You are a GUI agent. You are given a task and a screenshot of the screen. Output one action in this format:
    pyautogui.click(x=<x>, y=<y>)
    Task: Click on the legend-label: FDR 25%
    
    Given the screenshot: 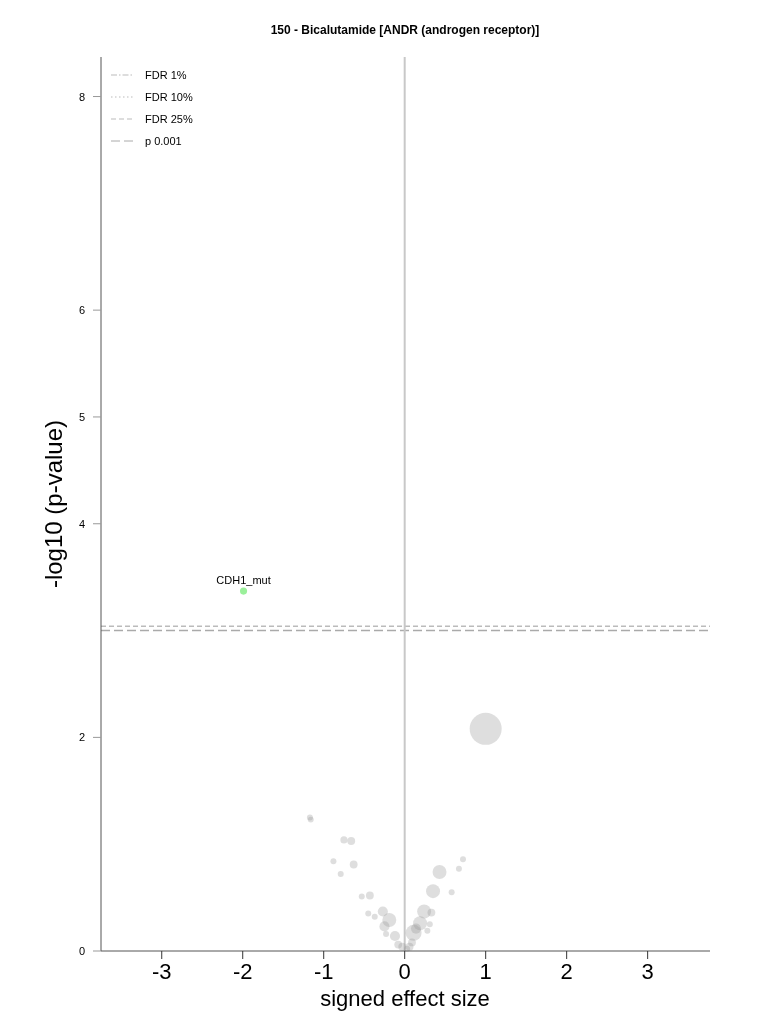 What is the action you would take?
    pyautogui.click(x=169, y=119)
    